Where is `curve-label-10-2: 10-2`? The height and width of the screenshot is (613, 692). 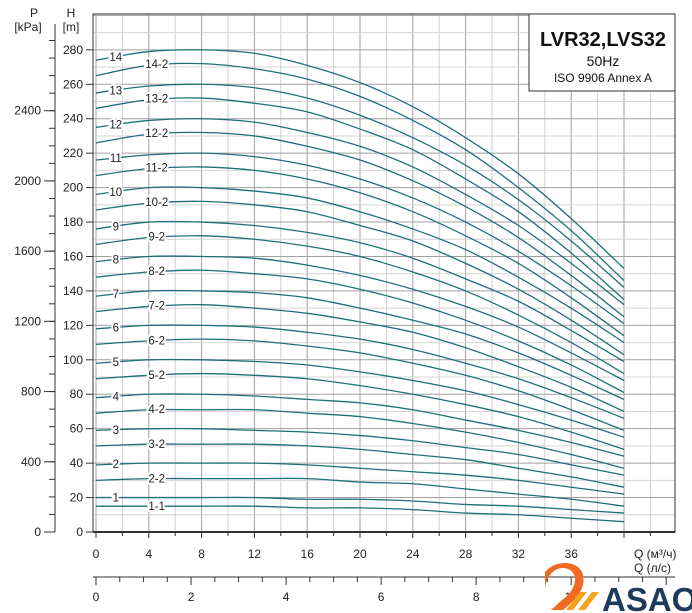 curve-label-10-2: 10-2 is located at coordinates (156, 203).